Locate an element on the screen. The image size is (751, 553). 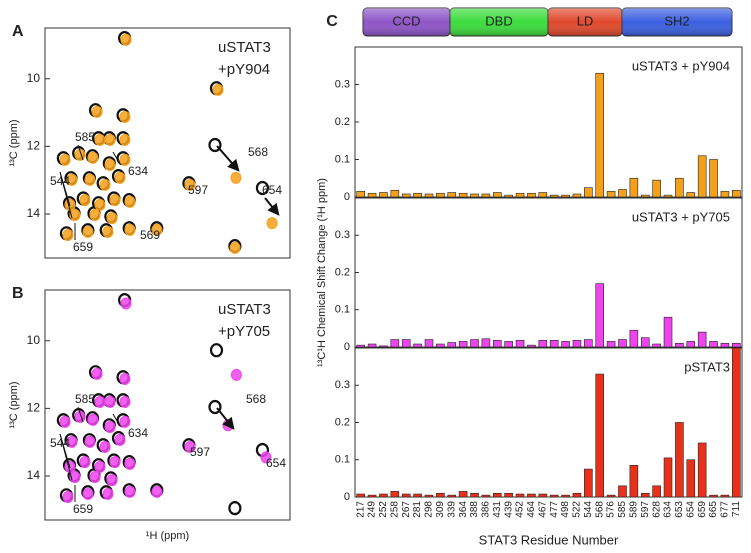
peak-label: 568 is located at coordinates (256, 399).